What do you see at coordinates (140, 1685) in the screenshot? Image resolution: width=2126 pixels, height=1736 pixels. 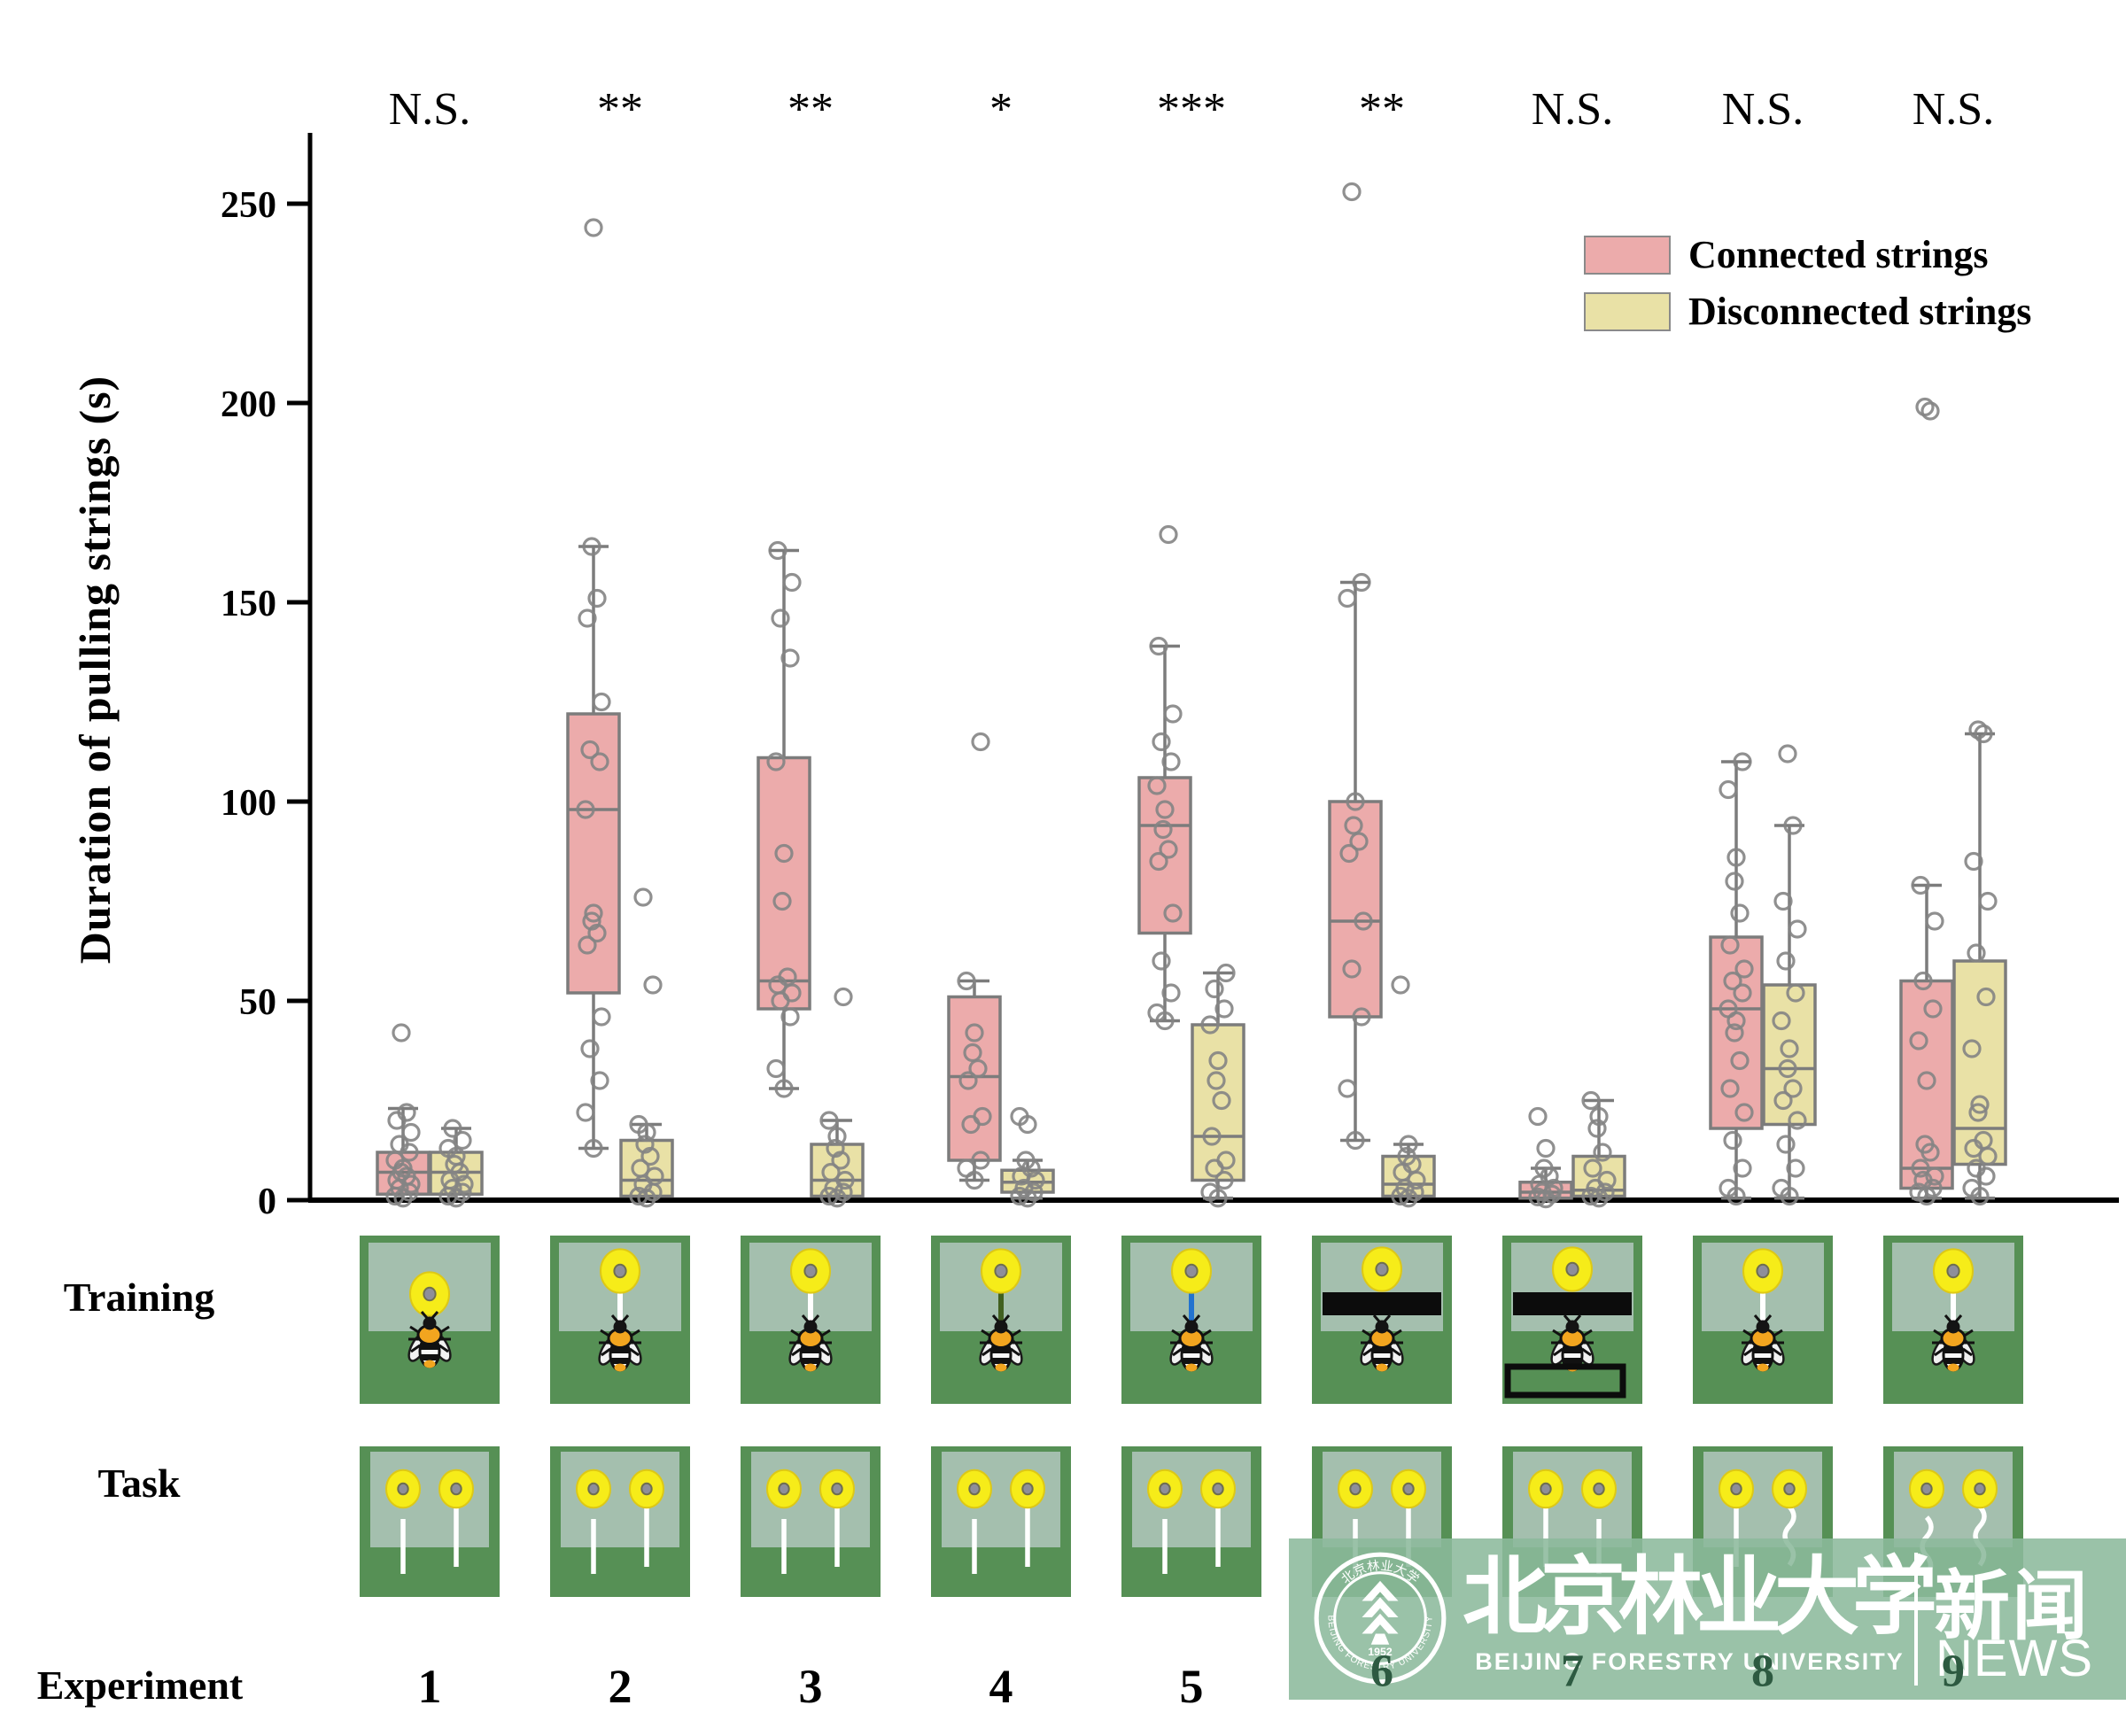 I see `row-label-experiment: Experiment` at bounding box center [140, 1685].